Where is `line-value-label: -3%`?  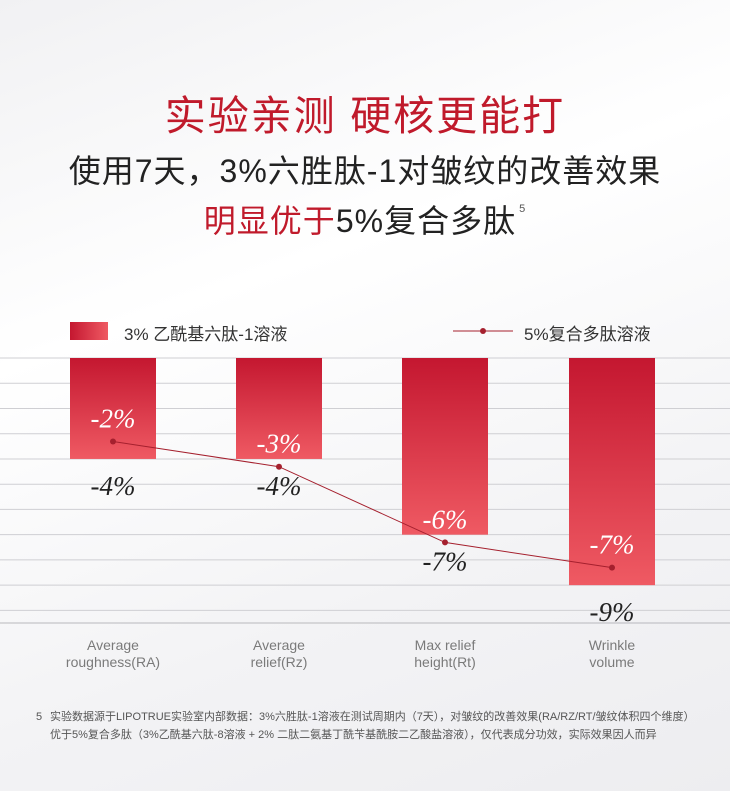
line-value-label: -3% is located at coordinates (279, 444).